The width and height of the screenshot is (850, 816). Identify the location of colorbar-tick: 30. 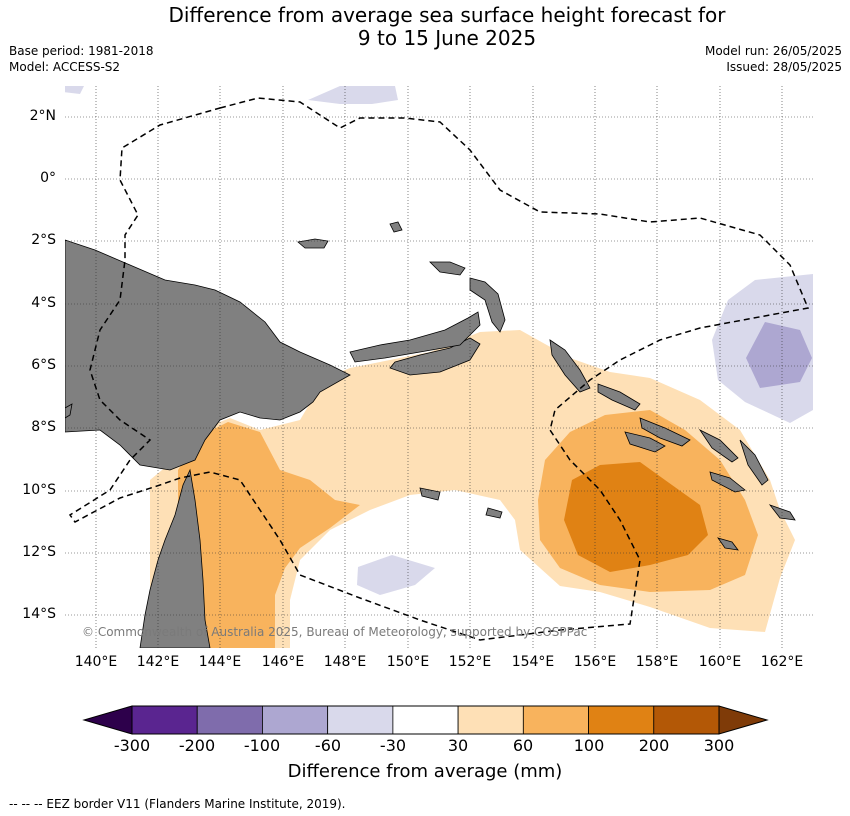
(458, 745).